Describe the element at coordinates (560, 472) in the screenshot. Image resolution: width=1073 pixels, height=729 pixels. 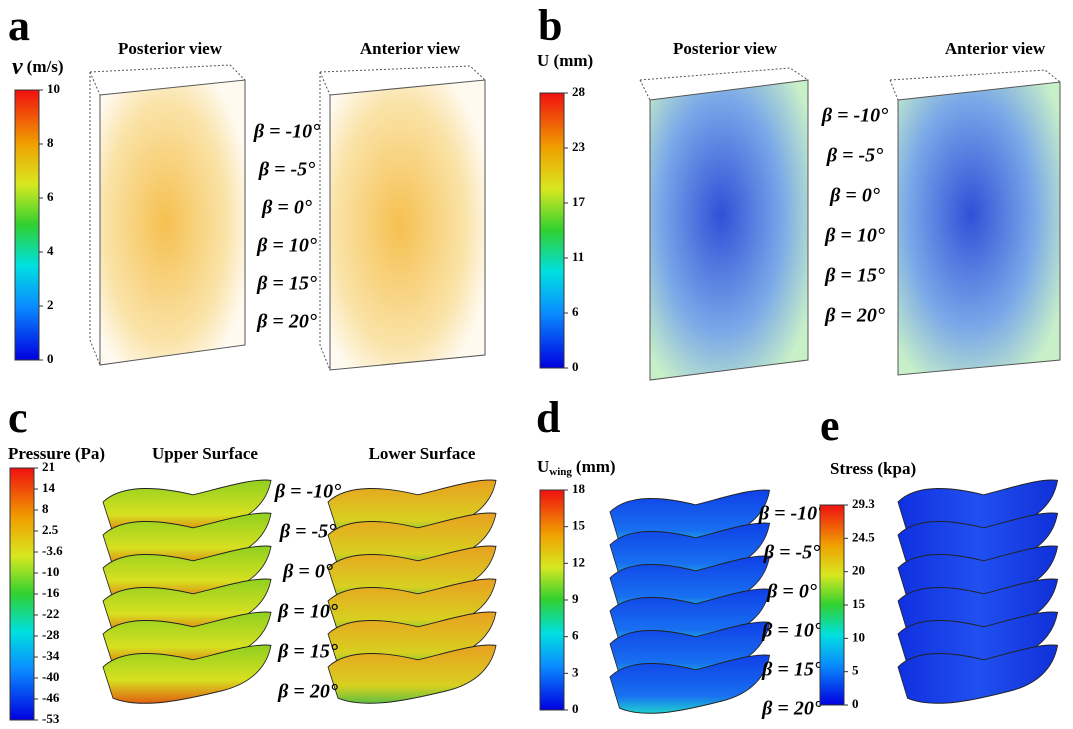
I see `text-part: wing` at that location.